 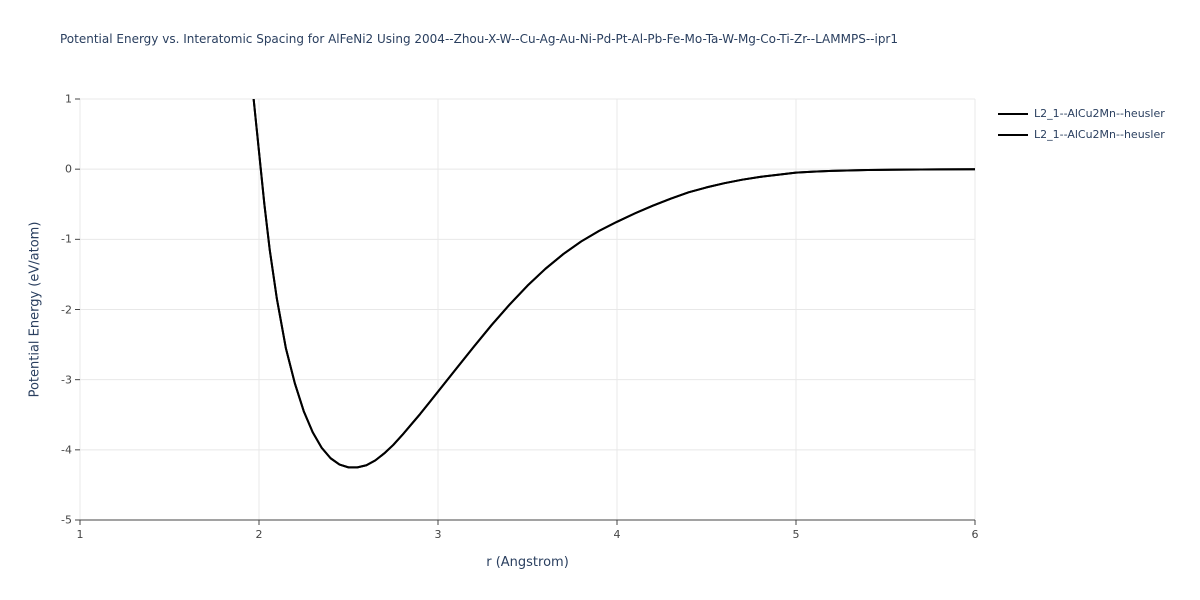 I want to click on y-tick-label: 0, so click(x=68, y=169).